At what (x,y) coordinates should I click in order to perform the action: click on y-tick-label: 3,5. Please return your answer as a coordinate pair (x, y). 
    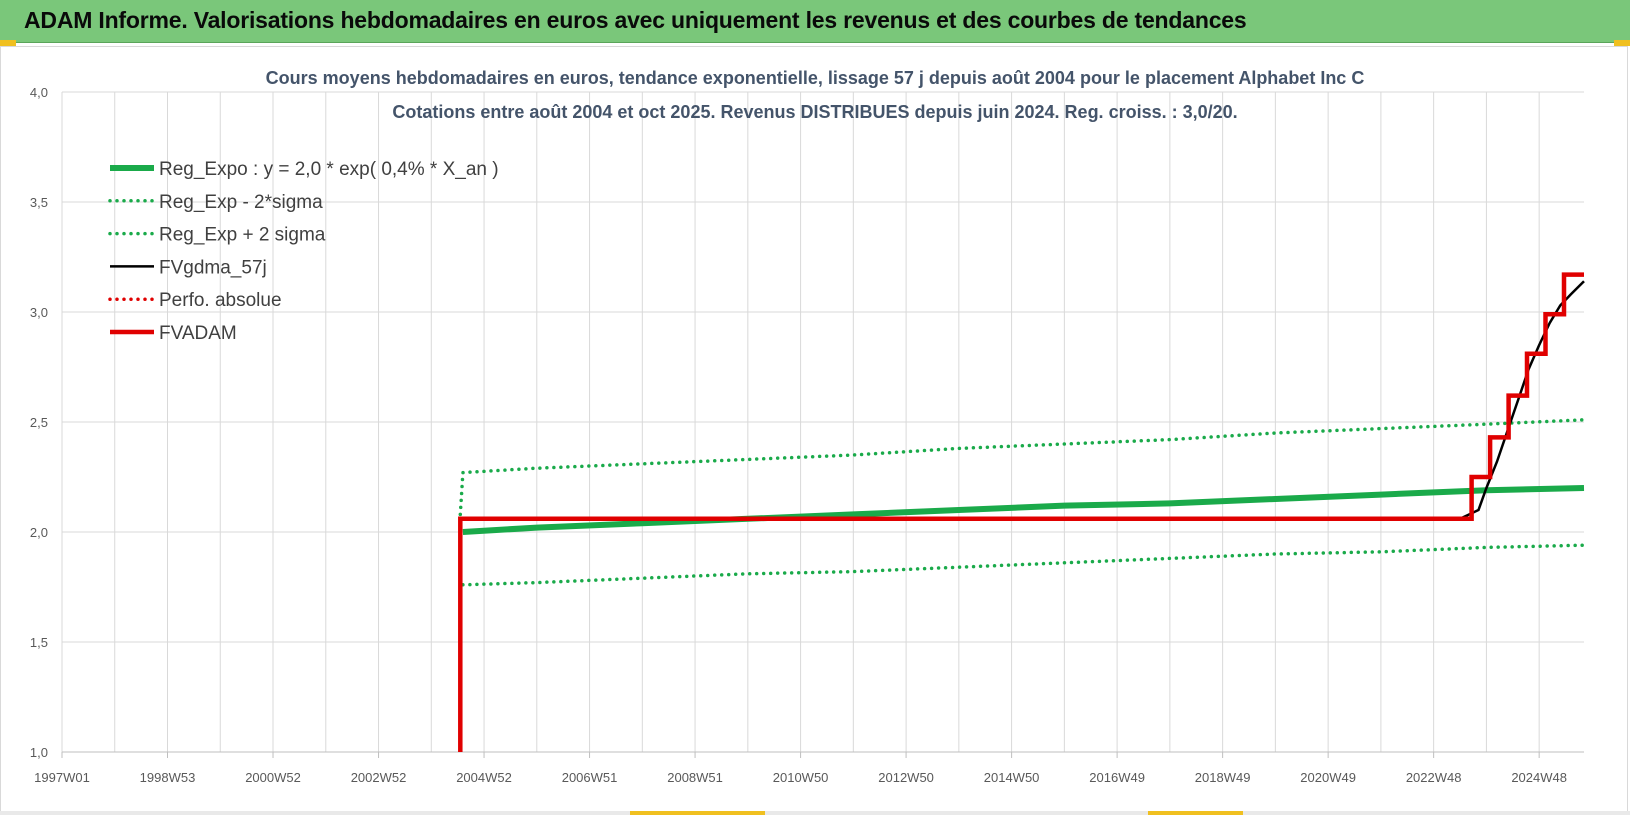
    Looking at the image, I should click on (39, 202).